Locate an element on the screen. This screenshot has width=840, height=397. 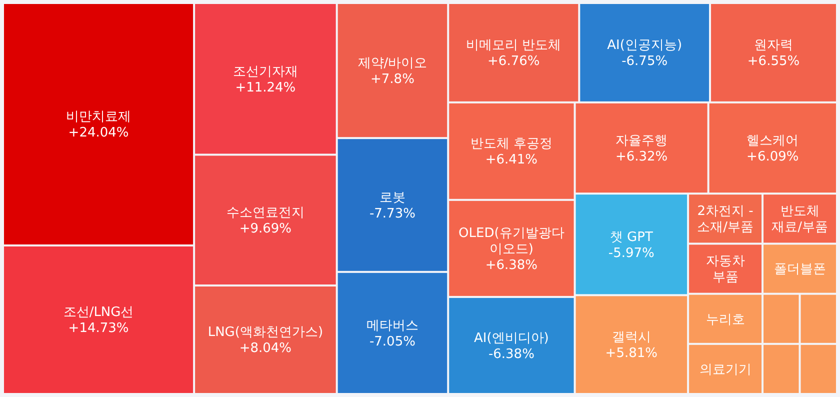
category-label: AI(엔비디아) is located at coordinates (511, 338).